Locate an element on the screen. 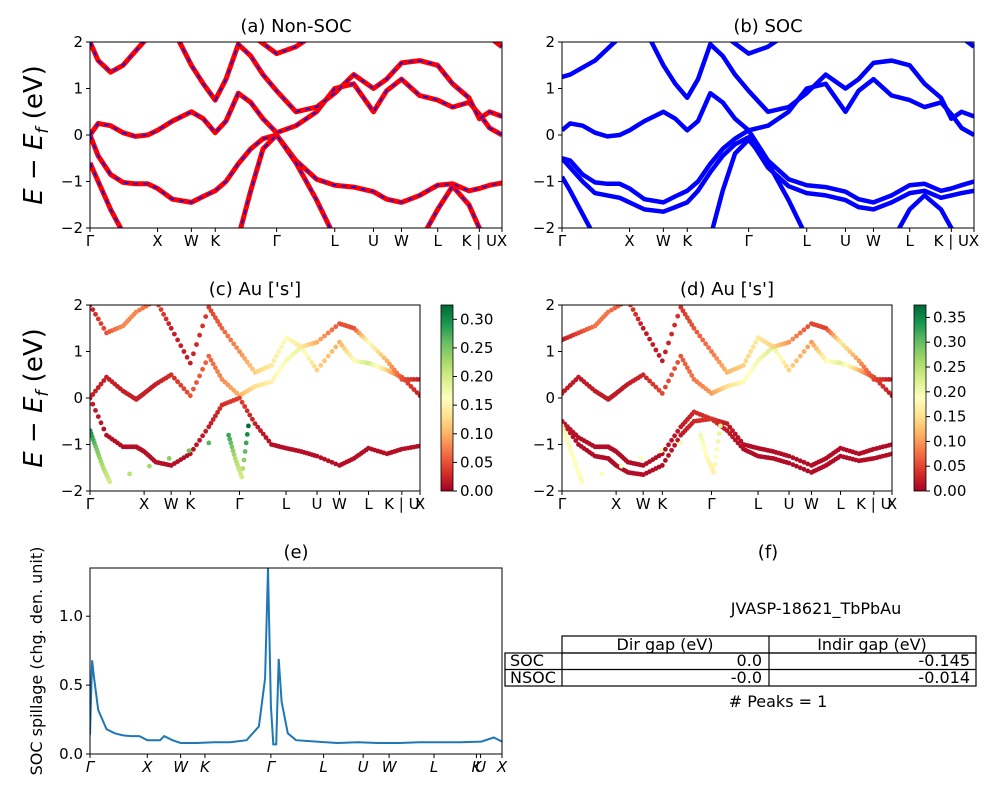 The width and height of the screenshot is (1000, 800). x-tick-label: K | U is located at coordinates (951, 241).